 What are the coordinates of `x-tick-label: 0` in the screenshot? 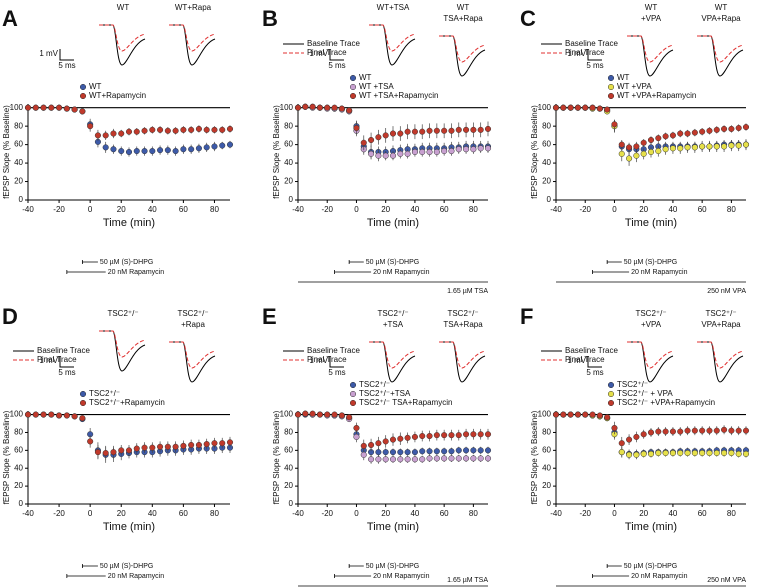 It's located at (90, 209).